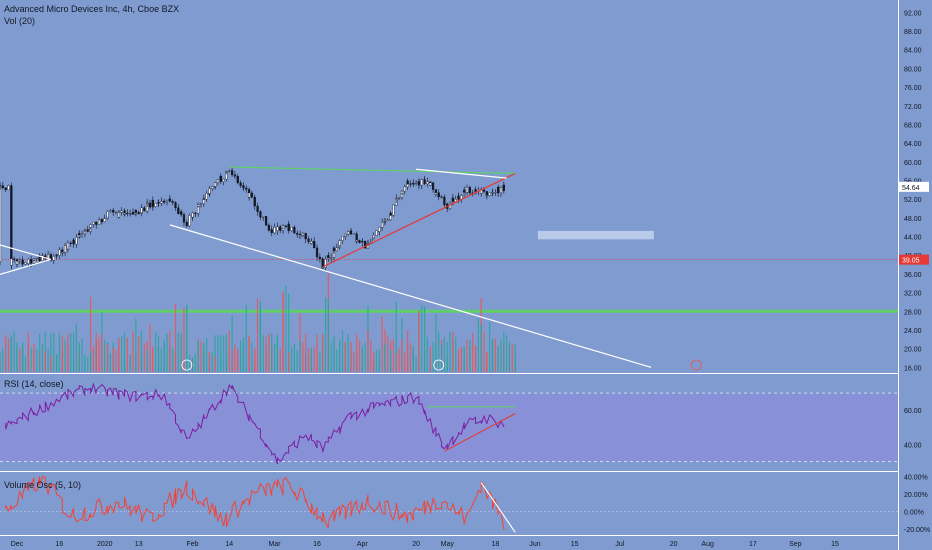 The width and height of the screenshot is (932, 550). What do you see at coordinates (105, 544) in the screenshot?
I see `time-axis-tick-label: 2020` at bounding box center [105, 544].